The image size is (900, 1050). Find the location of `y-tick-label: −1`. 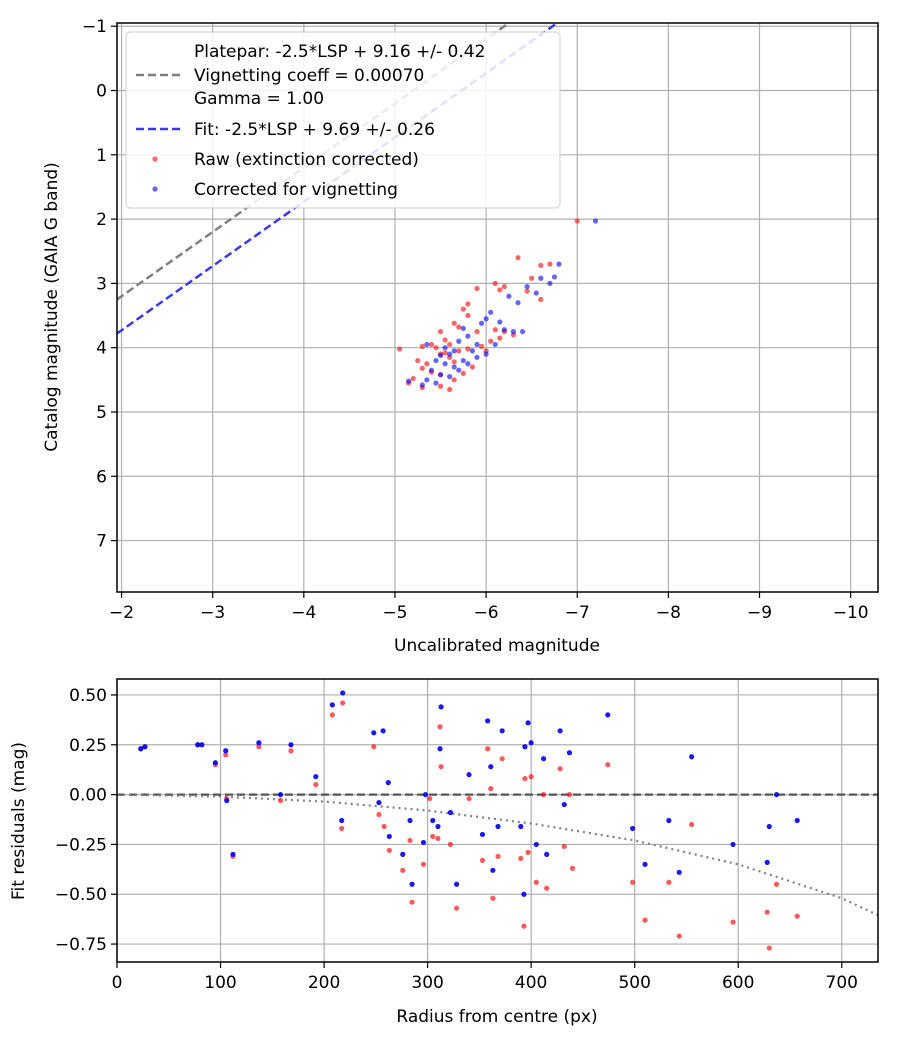

y-tick-label: −1 is located at coordinates (94, 27).